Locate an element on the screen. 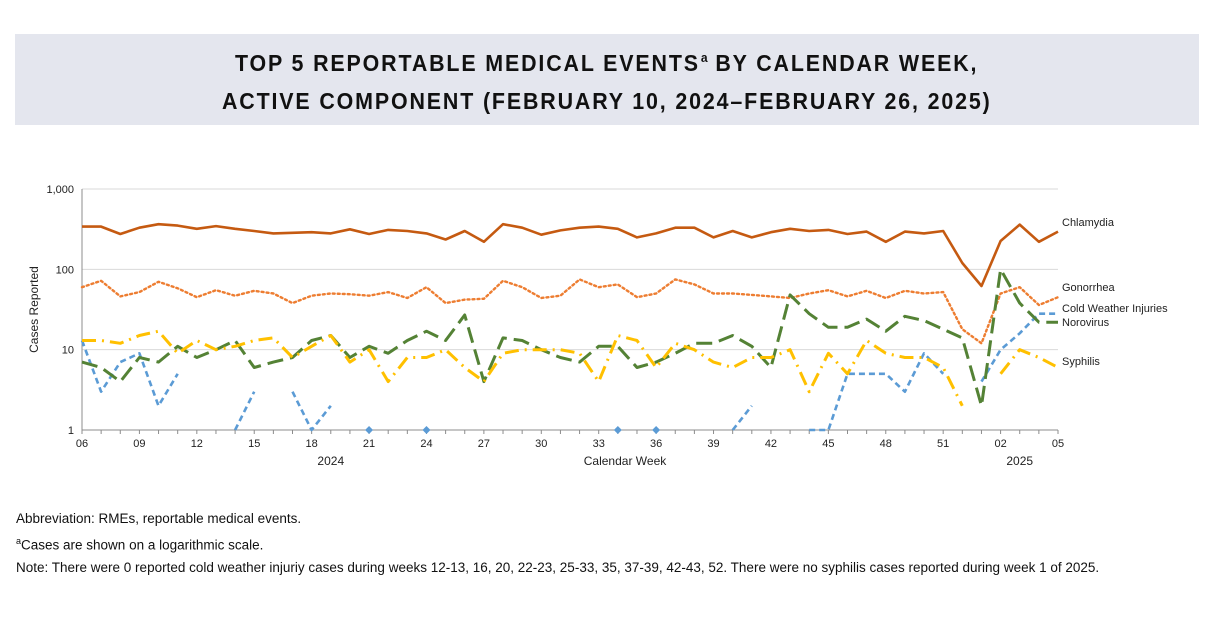  x-tick-label: 51 is located at coordinates (943, 444).